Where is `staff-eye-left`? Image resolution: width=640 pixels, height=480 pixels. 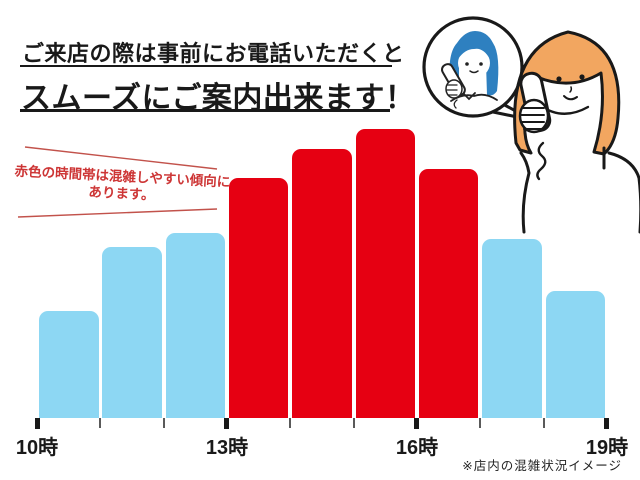
staff-eye-left is located at coordinates (467, 64).